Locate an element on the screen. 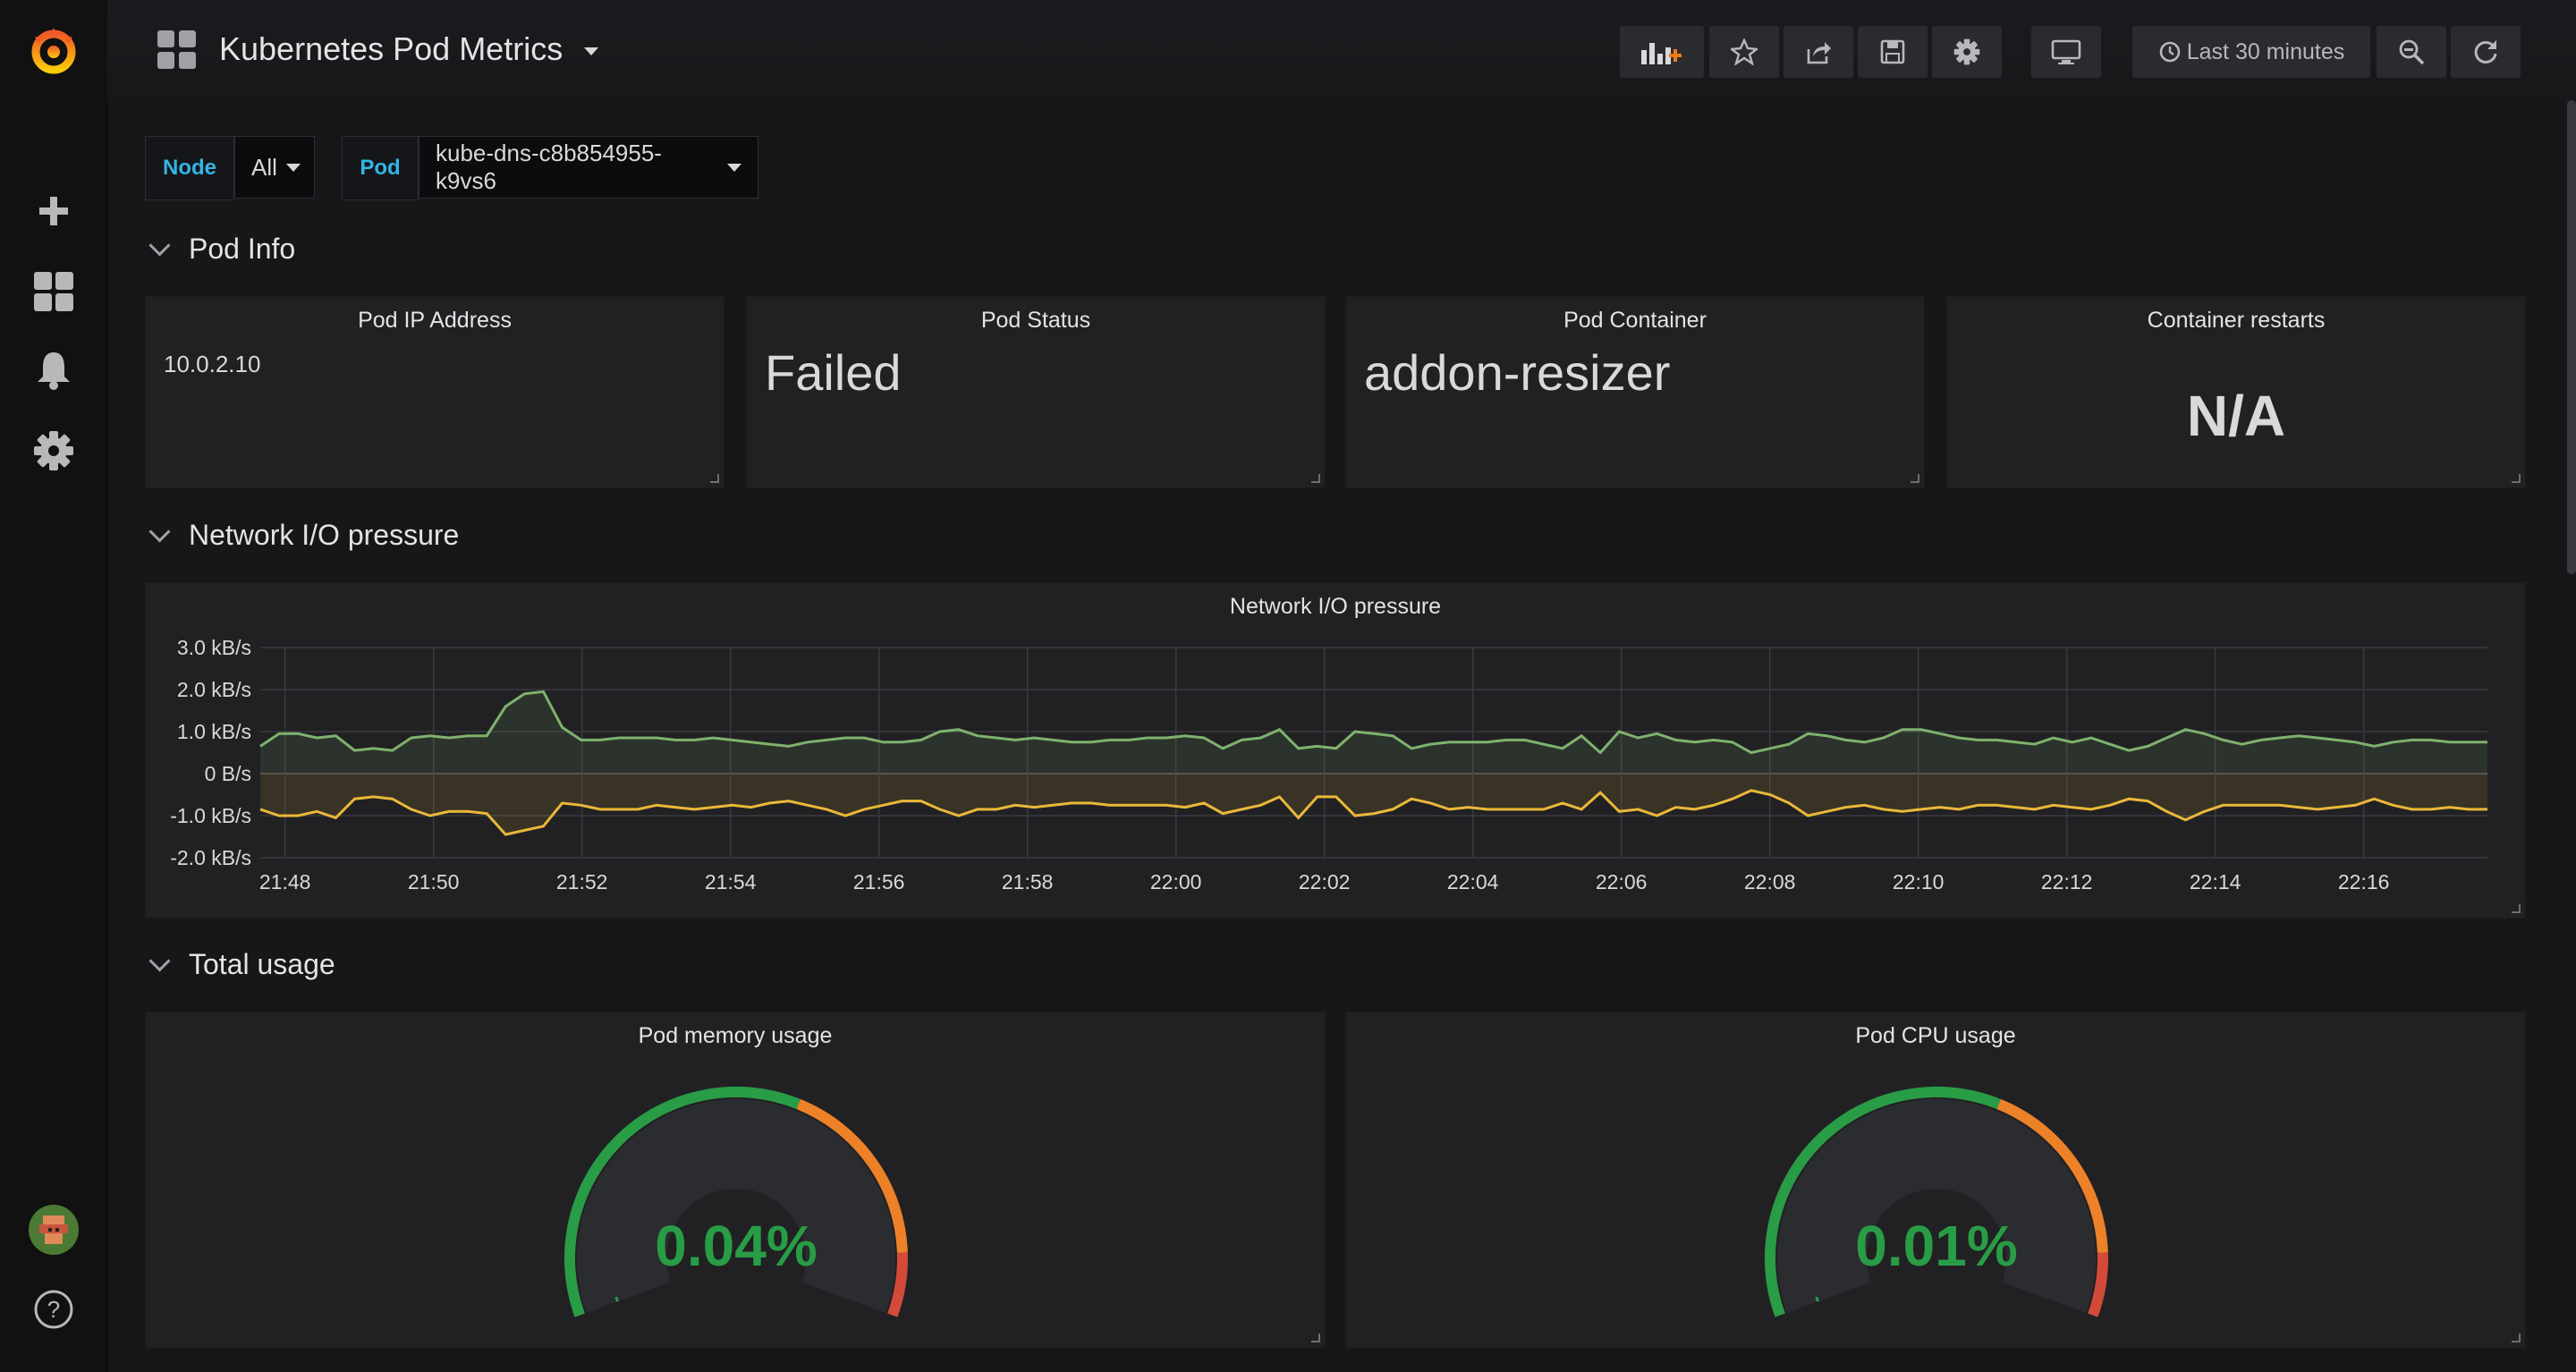 This screenshot has width=2576, height=1372. panel-cpu-gauge: Pod CPU usage 0.01% is located at coordinates (1935, 1180).